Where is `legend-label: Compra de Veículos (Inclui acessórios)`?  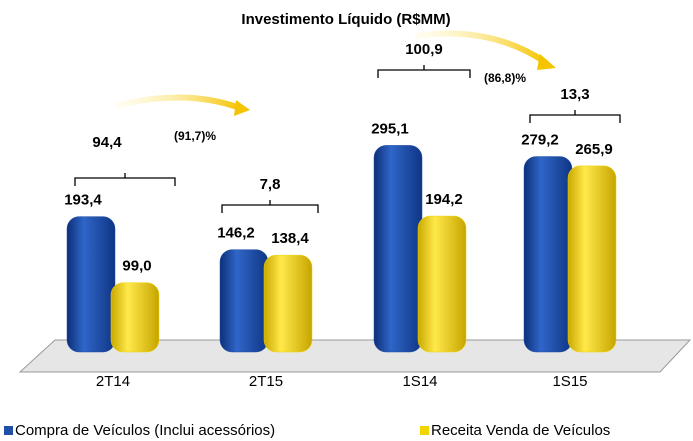 legend-label: Compra de Veículos (Inclui acessórios) is located at coordinates (145, 430).